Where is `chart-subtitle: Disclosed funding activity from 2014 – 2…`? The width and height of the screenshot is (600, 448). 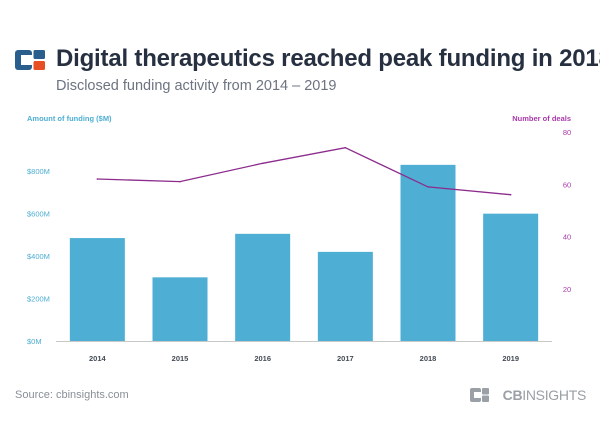 chart-subtitle: Disclosed funding activity from 2014 – 2… is located at coordinates (196, 86).